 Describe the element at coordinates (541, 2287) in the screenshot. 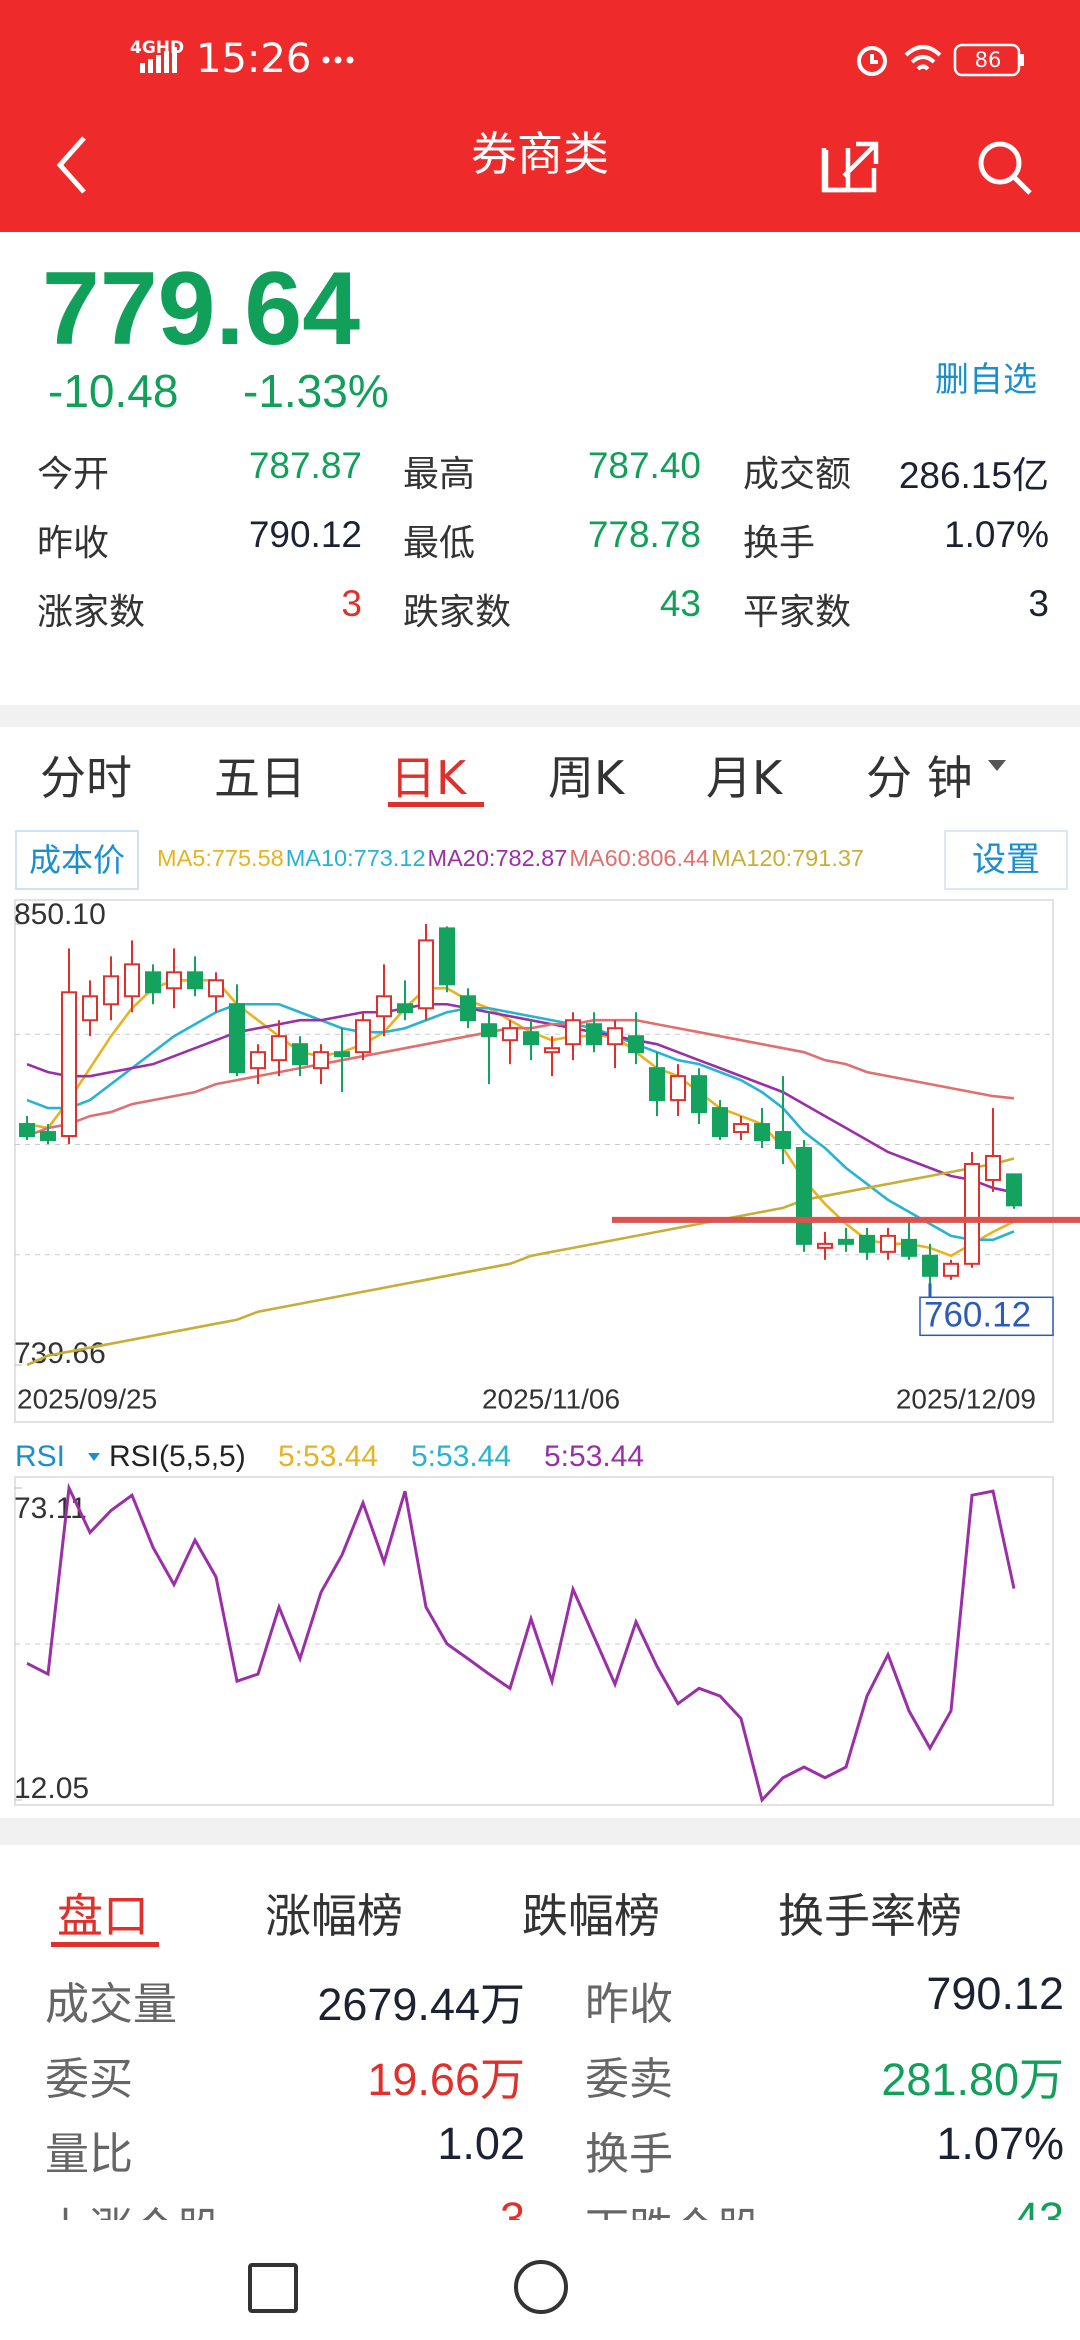

I see `nav-home` at that location.